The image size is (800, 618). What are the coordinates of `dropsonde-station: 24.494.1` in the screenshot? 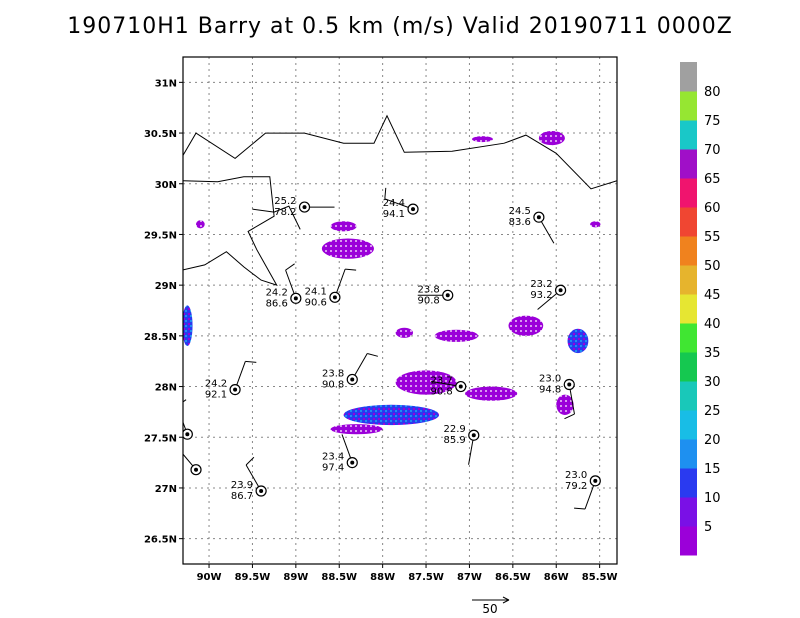 It's located at (401, 203).